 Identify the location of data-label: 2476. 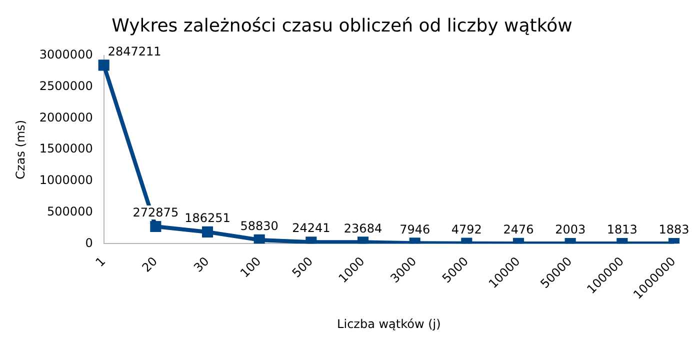
(518, 229).